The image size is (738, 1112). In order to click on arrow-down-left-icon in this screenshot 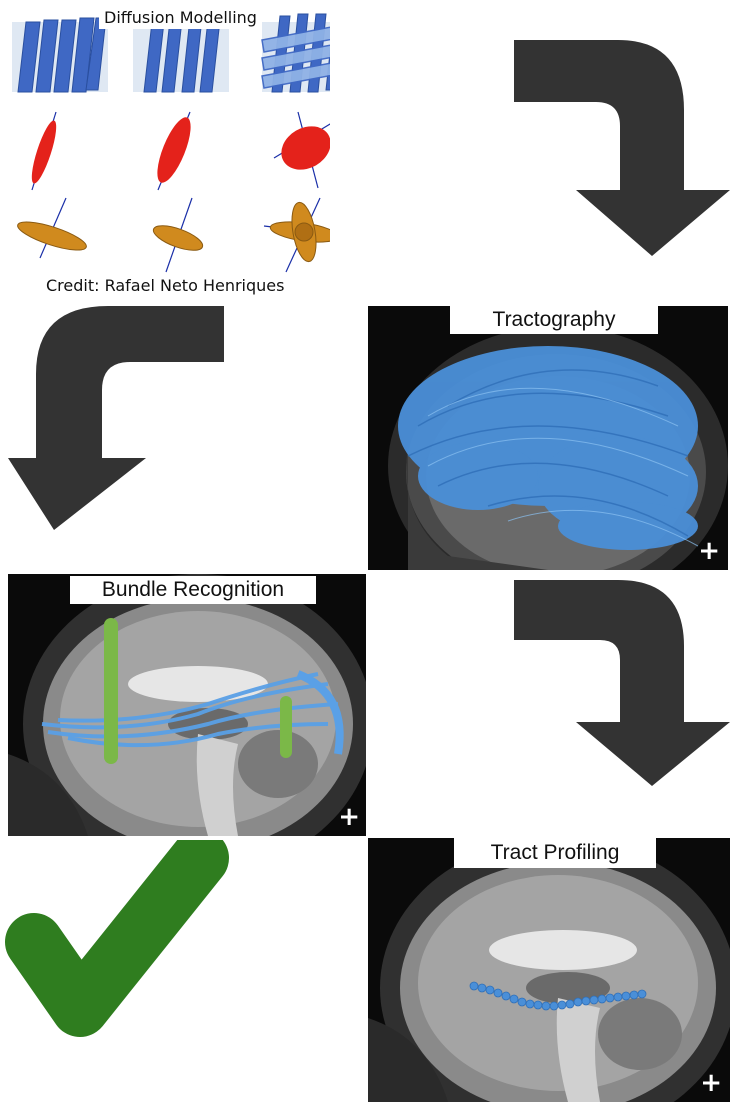, I will do `click(116, 418)`.